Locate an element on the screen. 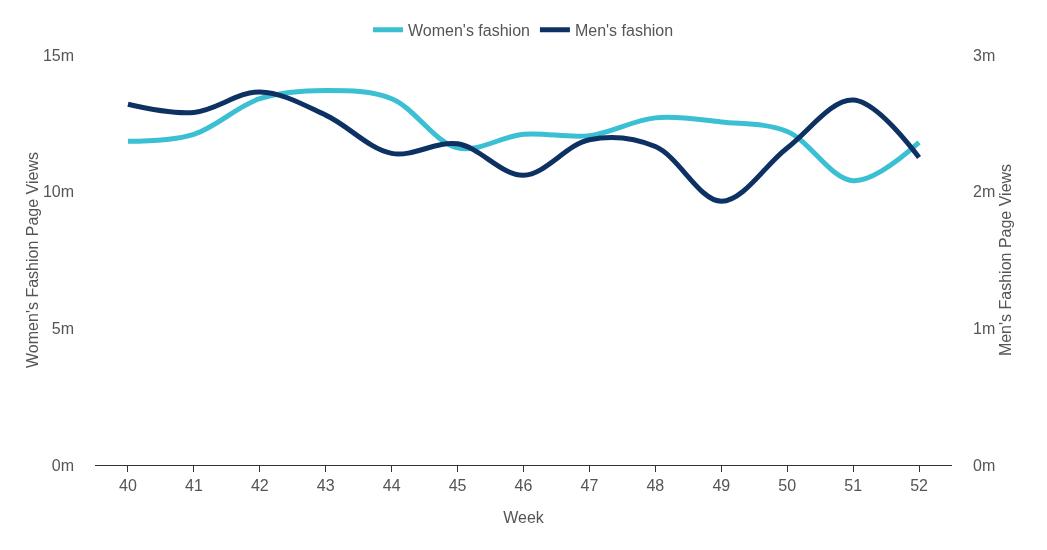  x-tick-label: 45 is located at coordinates (457, 486).